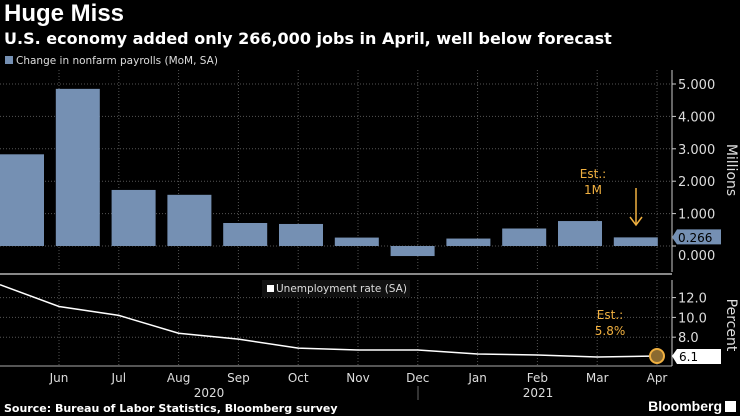  What do you see at coordinates (417, 378) in the screenshot?
I see `x-tick-label: Dec` at bounding box center [417, 378].